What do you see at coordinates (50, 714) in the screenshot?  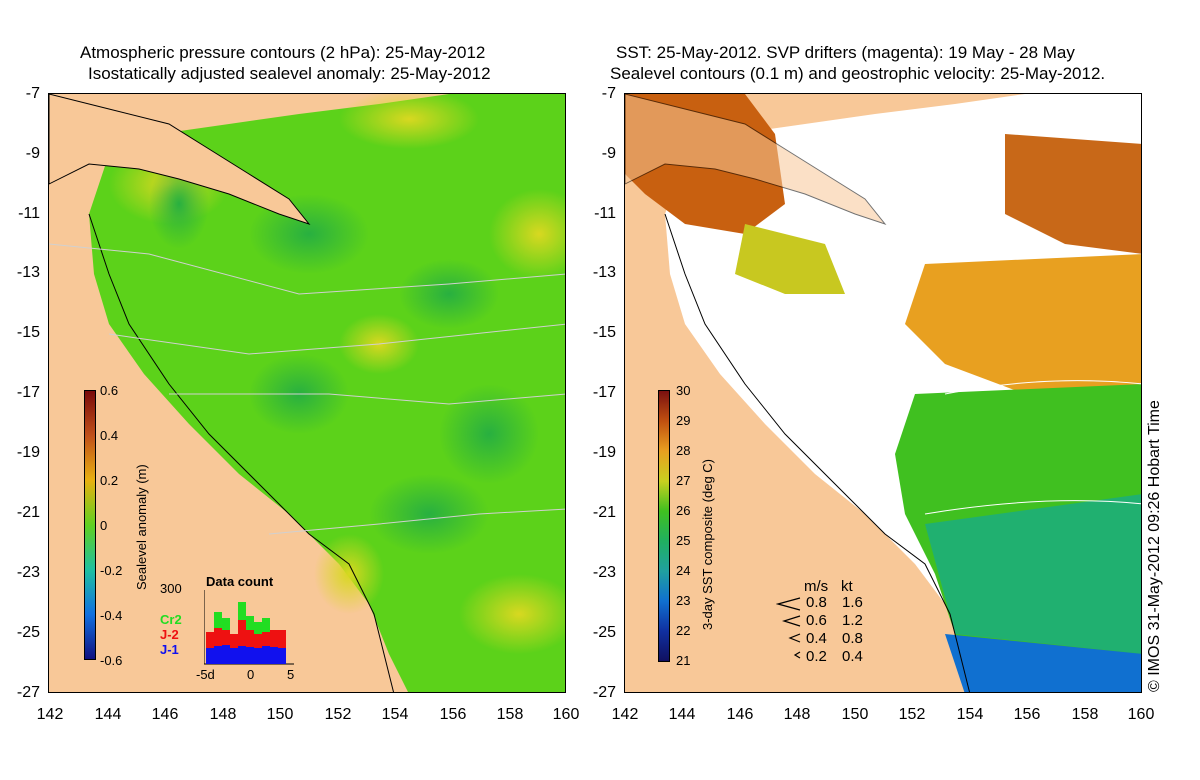 I see `left-x-tick: 142` at bounding box center [50, 714].